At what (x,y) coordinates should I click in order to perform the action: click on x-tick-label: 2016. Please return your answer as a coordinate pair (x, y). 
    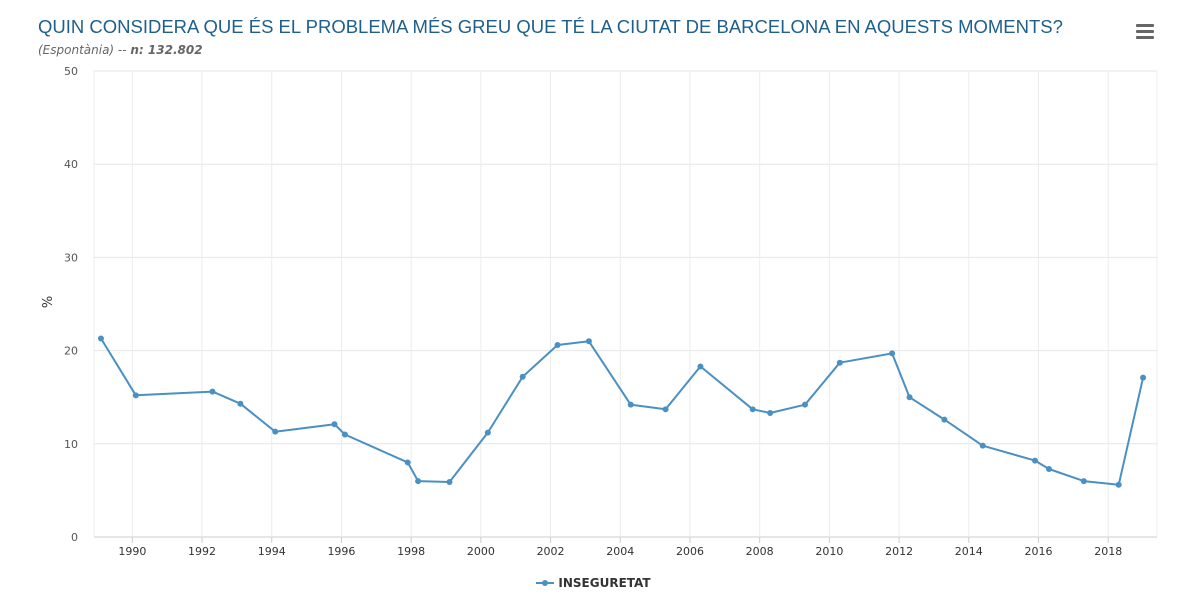
    Looking at the image, I should click on (1039, 551).